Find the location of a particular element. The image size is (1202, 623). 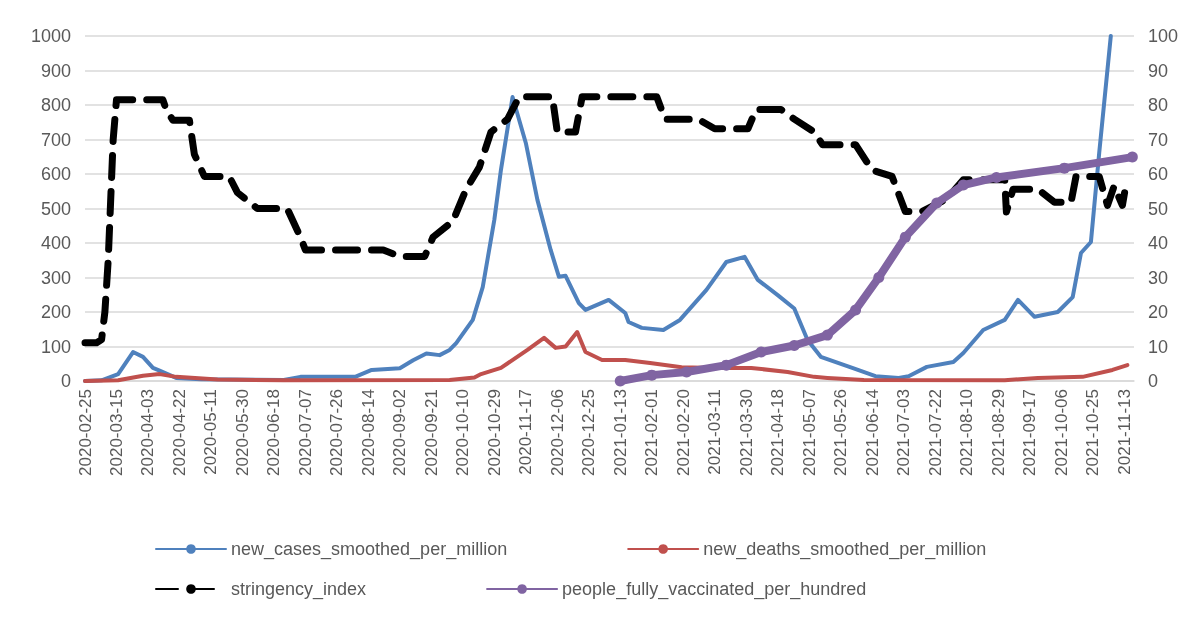

y-tick-label: 0 is located at coordinates (65, 381).